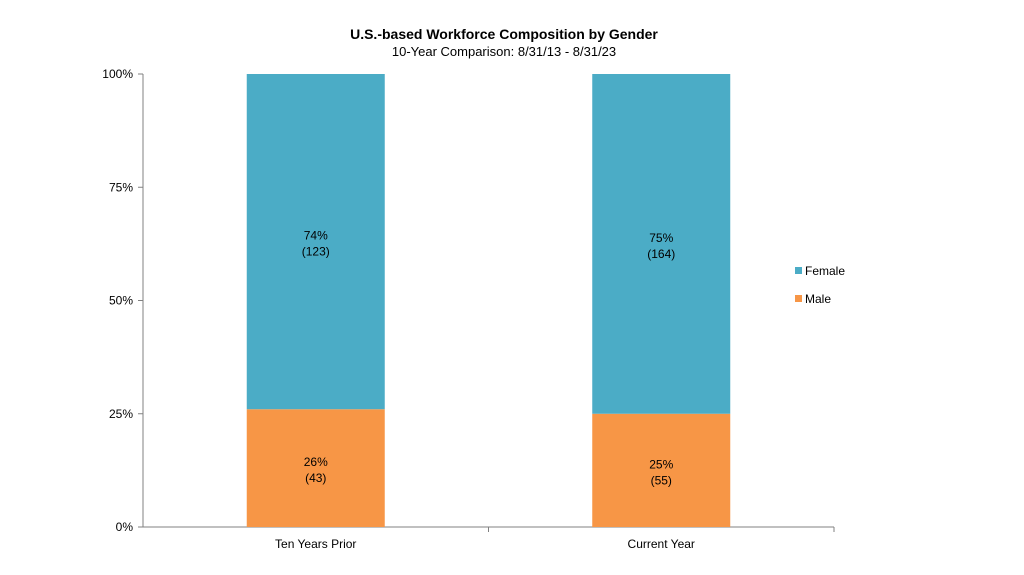 The height and width of the screenshot is (575, 1024). Describe the element at coordinates (661, 464) in the screenshot. I see `data-label-percent: 25%` at that location.